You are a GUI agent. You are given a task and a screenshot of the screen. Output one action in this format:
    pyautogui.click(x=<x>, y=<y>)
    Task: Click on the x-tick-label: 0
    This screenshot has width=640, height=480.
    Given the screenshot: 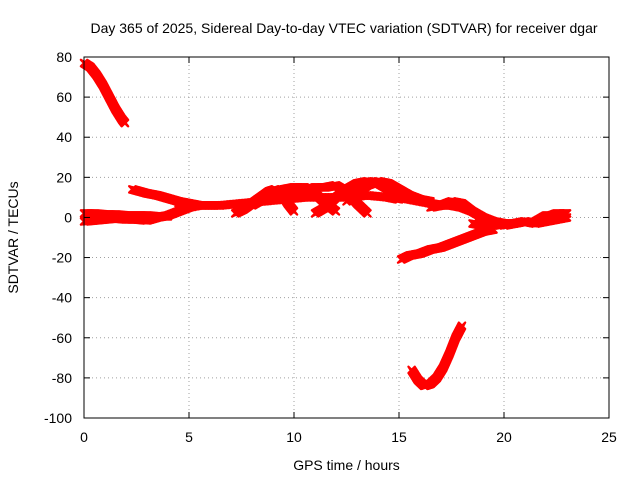 What is the action you would take?
    pyautogui.click(x=84, y=437)
    